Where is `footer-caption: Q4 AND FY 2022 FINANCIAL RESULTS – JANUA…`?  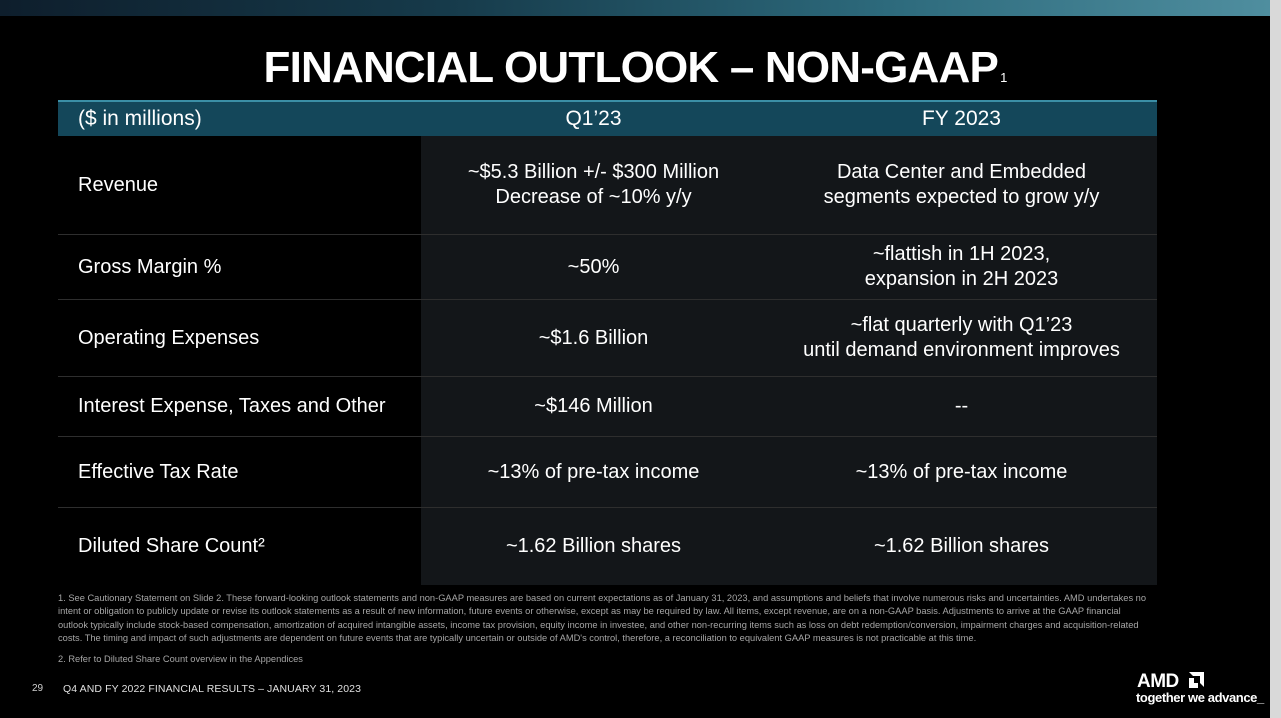 footer-caption: Q4 AND FY 2022 FINANCIAL RESULTS – JANUA… is located at coordinates (212, 689).